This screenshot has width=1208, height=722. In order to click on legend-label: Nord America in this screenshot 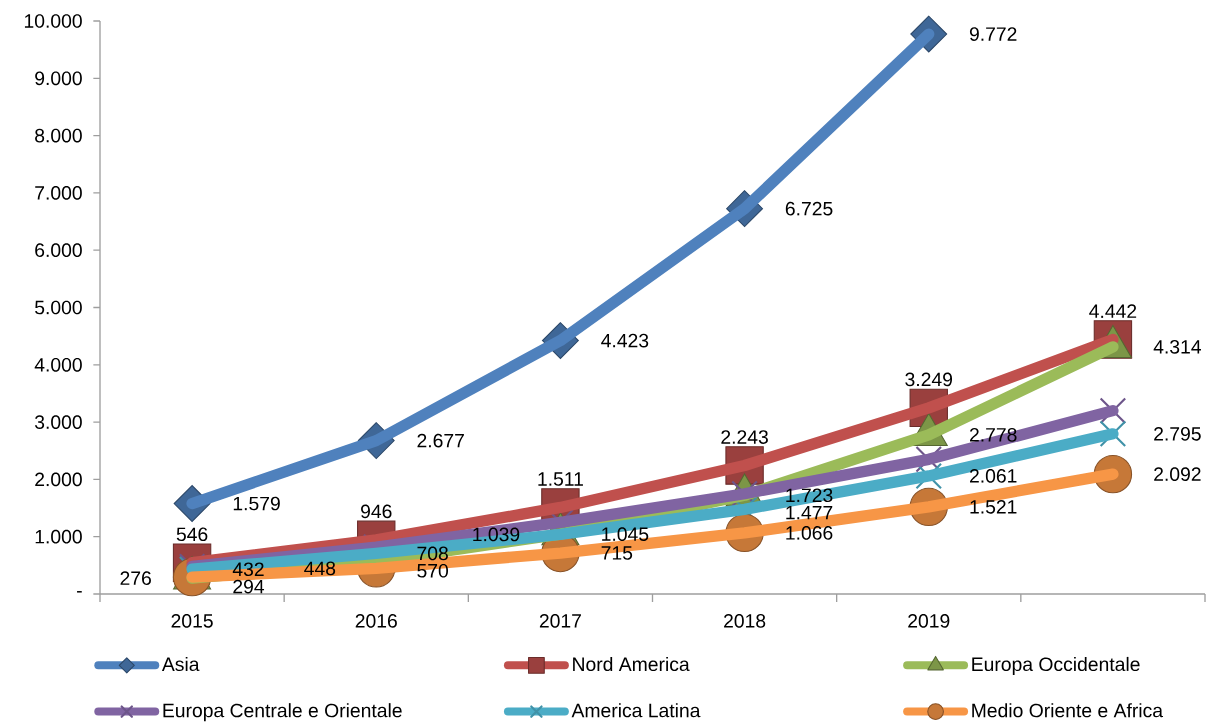, I will do `click(631, 664)`.